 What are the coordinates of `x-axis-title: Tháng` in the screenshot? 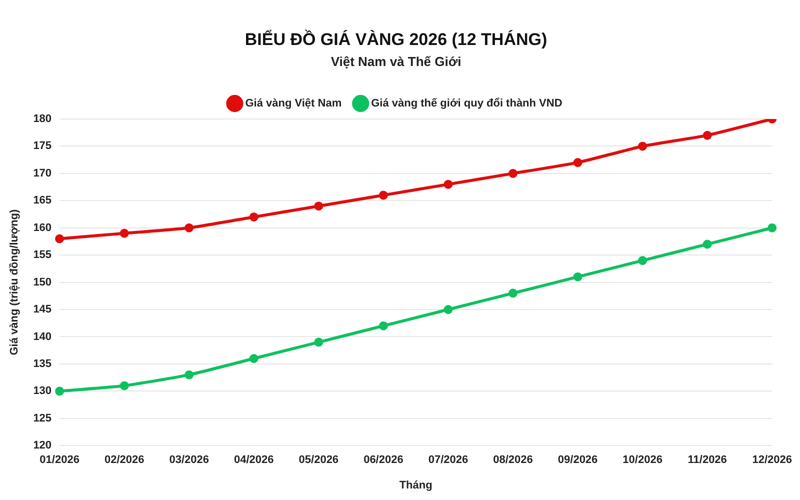 It's located at (415, 485).